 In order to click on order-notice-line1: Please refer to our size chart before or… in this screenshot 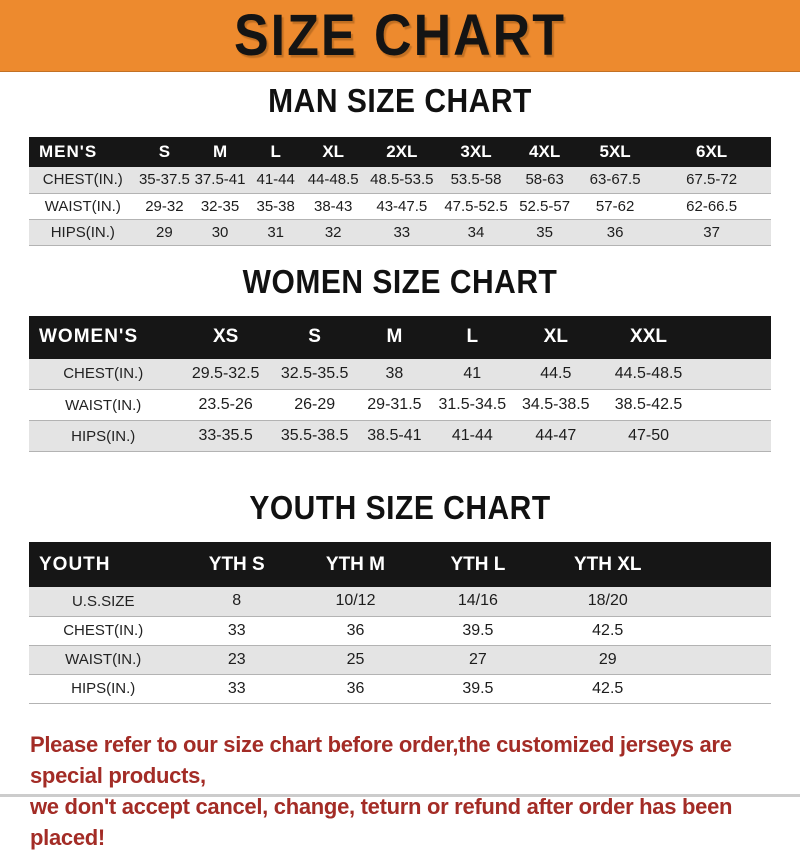, I will do `click(381, 759)`.